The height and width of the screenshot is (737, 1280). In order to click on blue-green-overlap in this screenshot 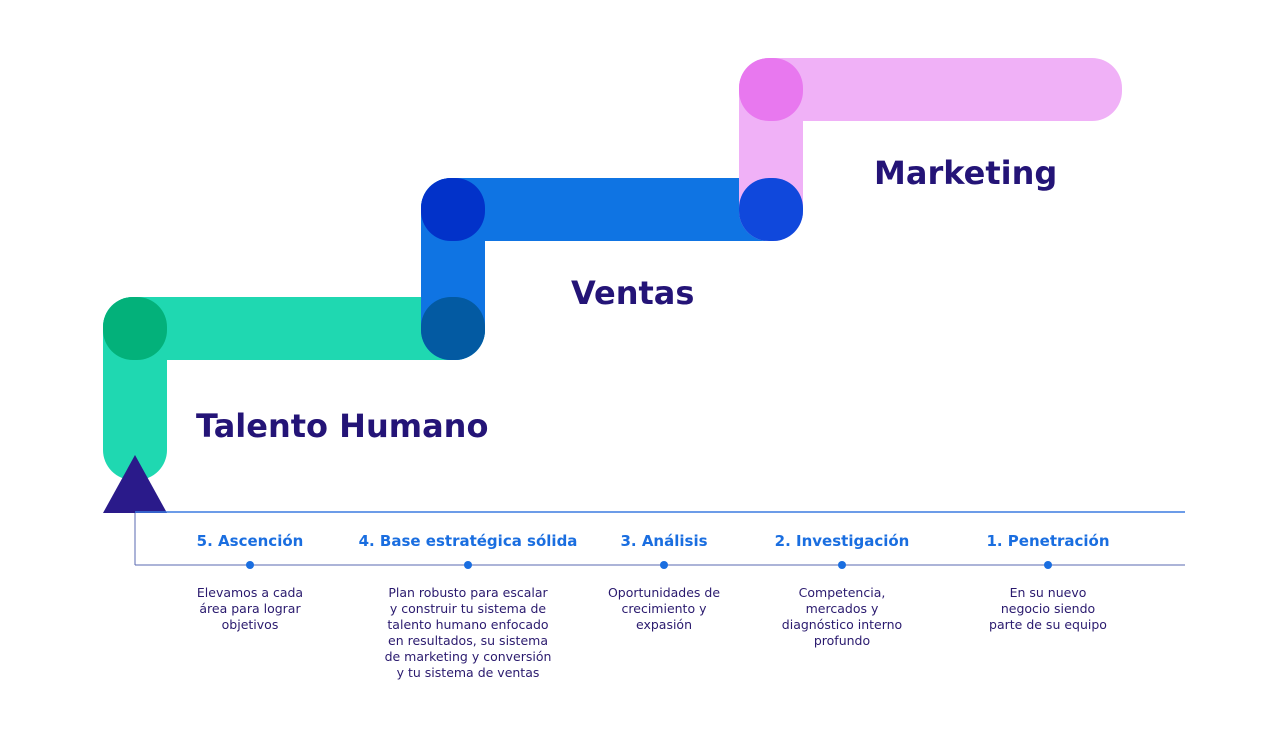, I will do `click(453, 328)`.